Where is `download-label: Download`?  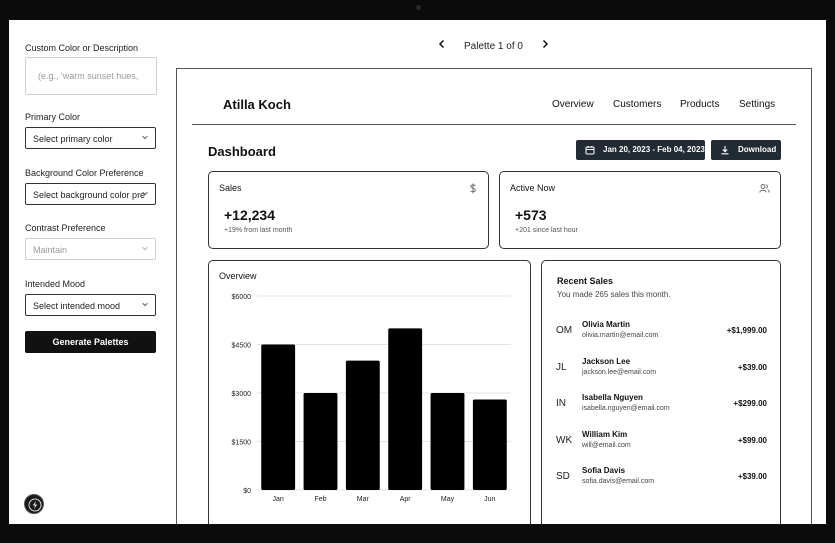
download-label: Download is located at coordinates (757, 149).